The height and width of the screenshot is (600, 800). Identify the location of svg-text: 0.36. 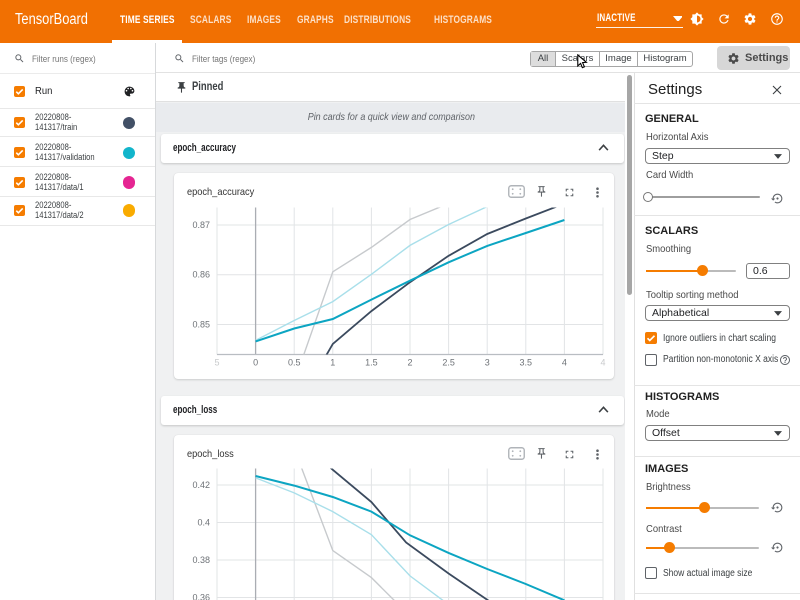
(201, 596).